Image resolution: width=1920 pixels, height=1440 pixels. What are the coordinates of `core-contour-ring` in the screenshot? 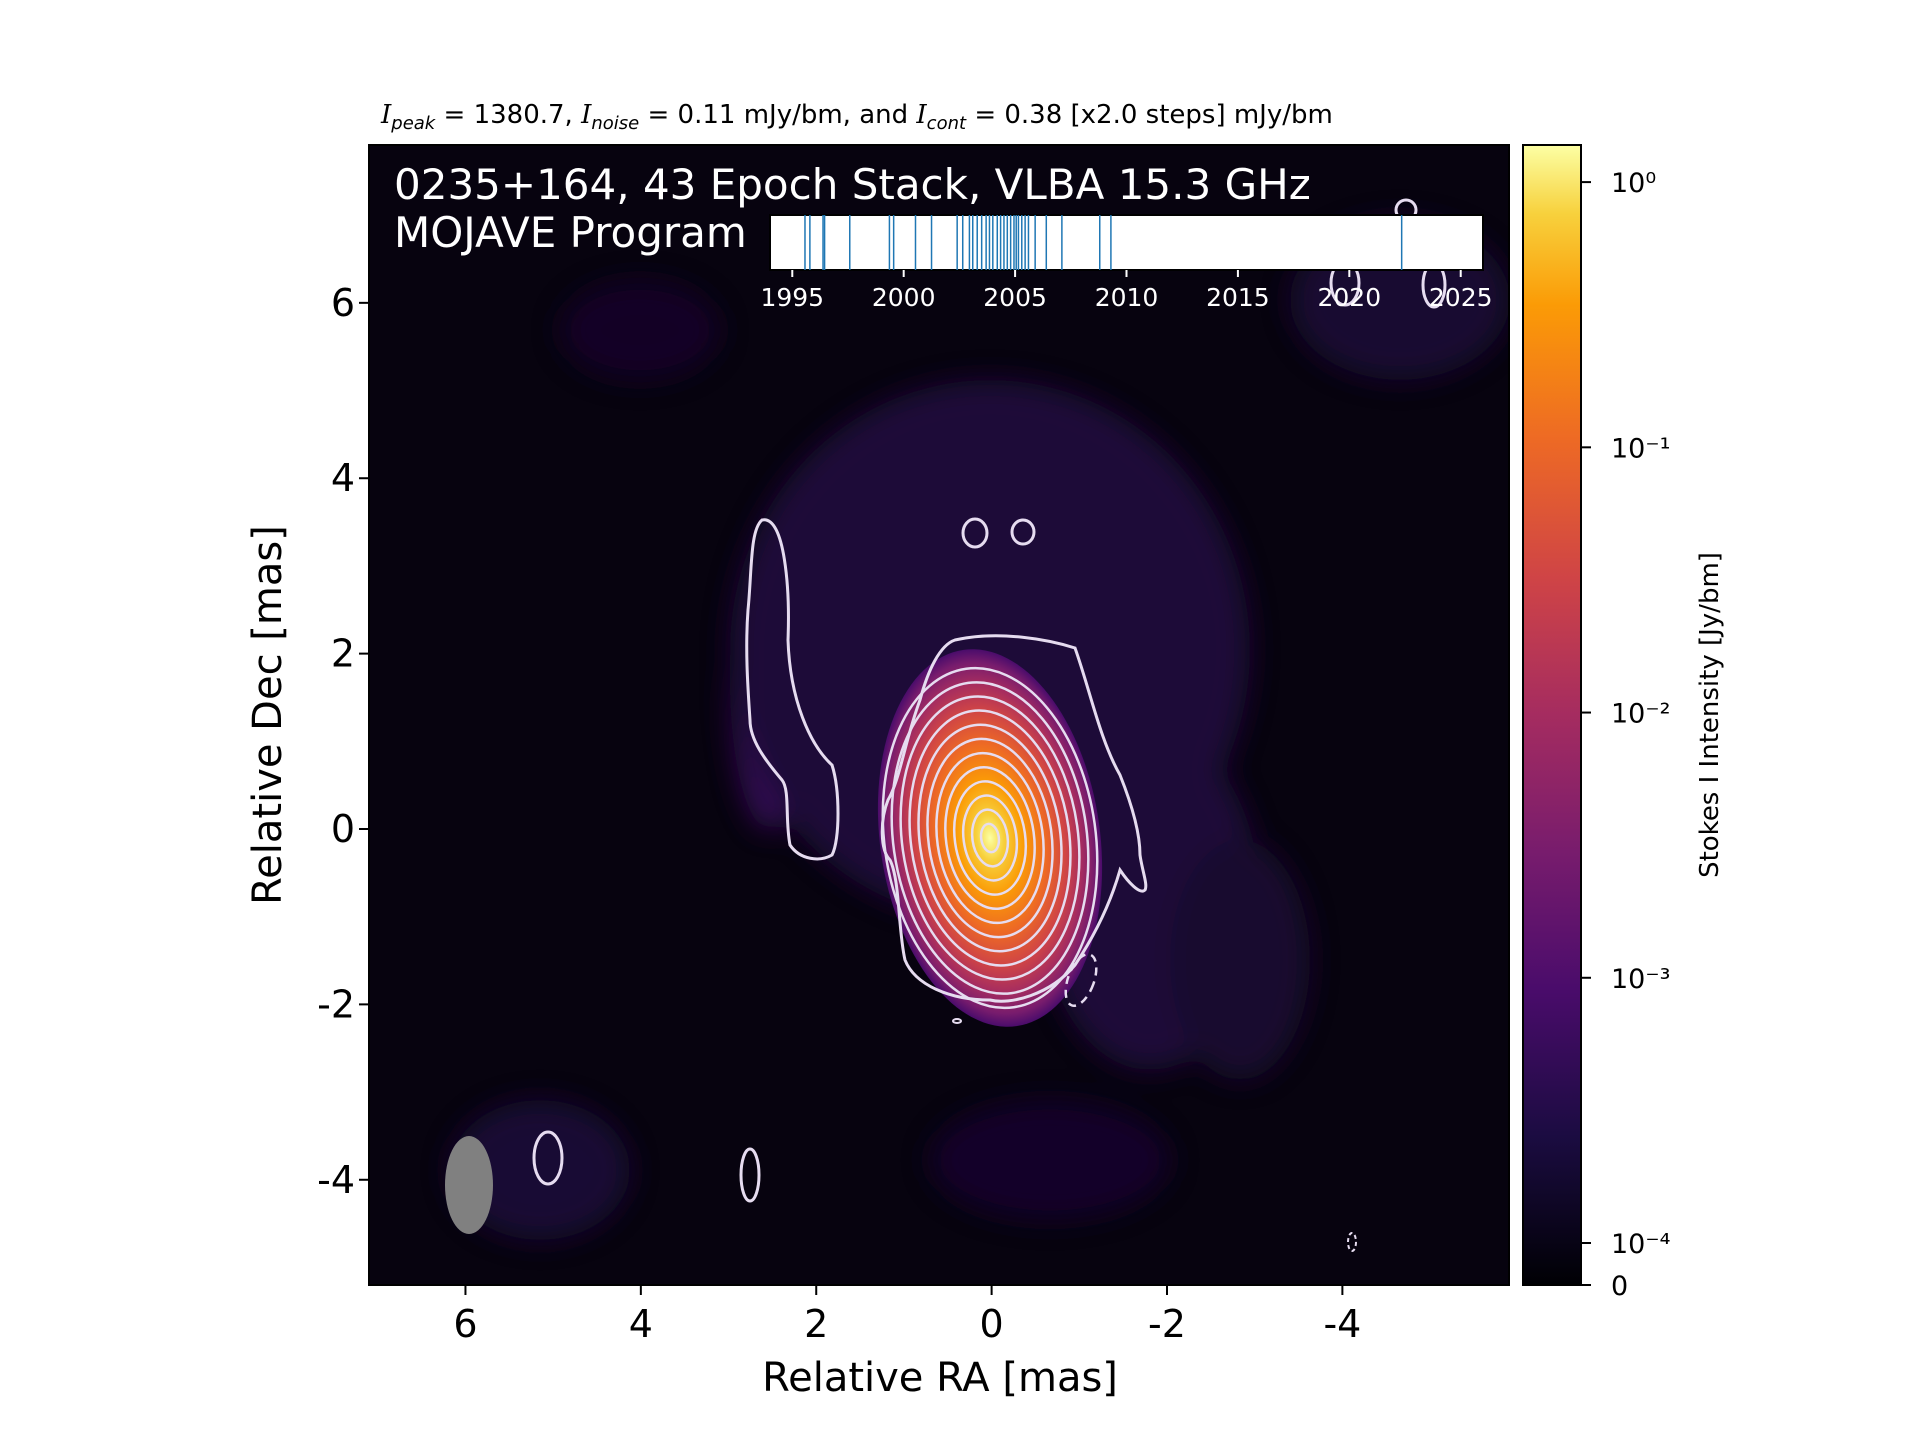 It's located at (990, 838).